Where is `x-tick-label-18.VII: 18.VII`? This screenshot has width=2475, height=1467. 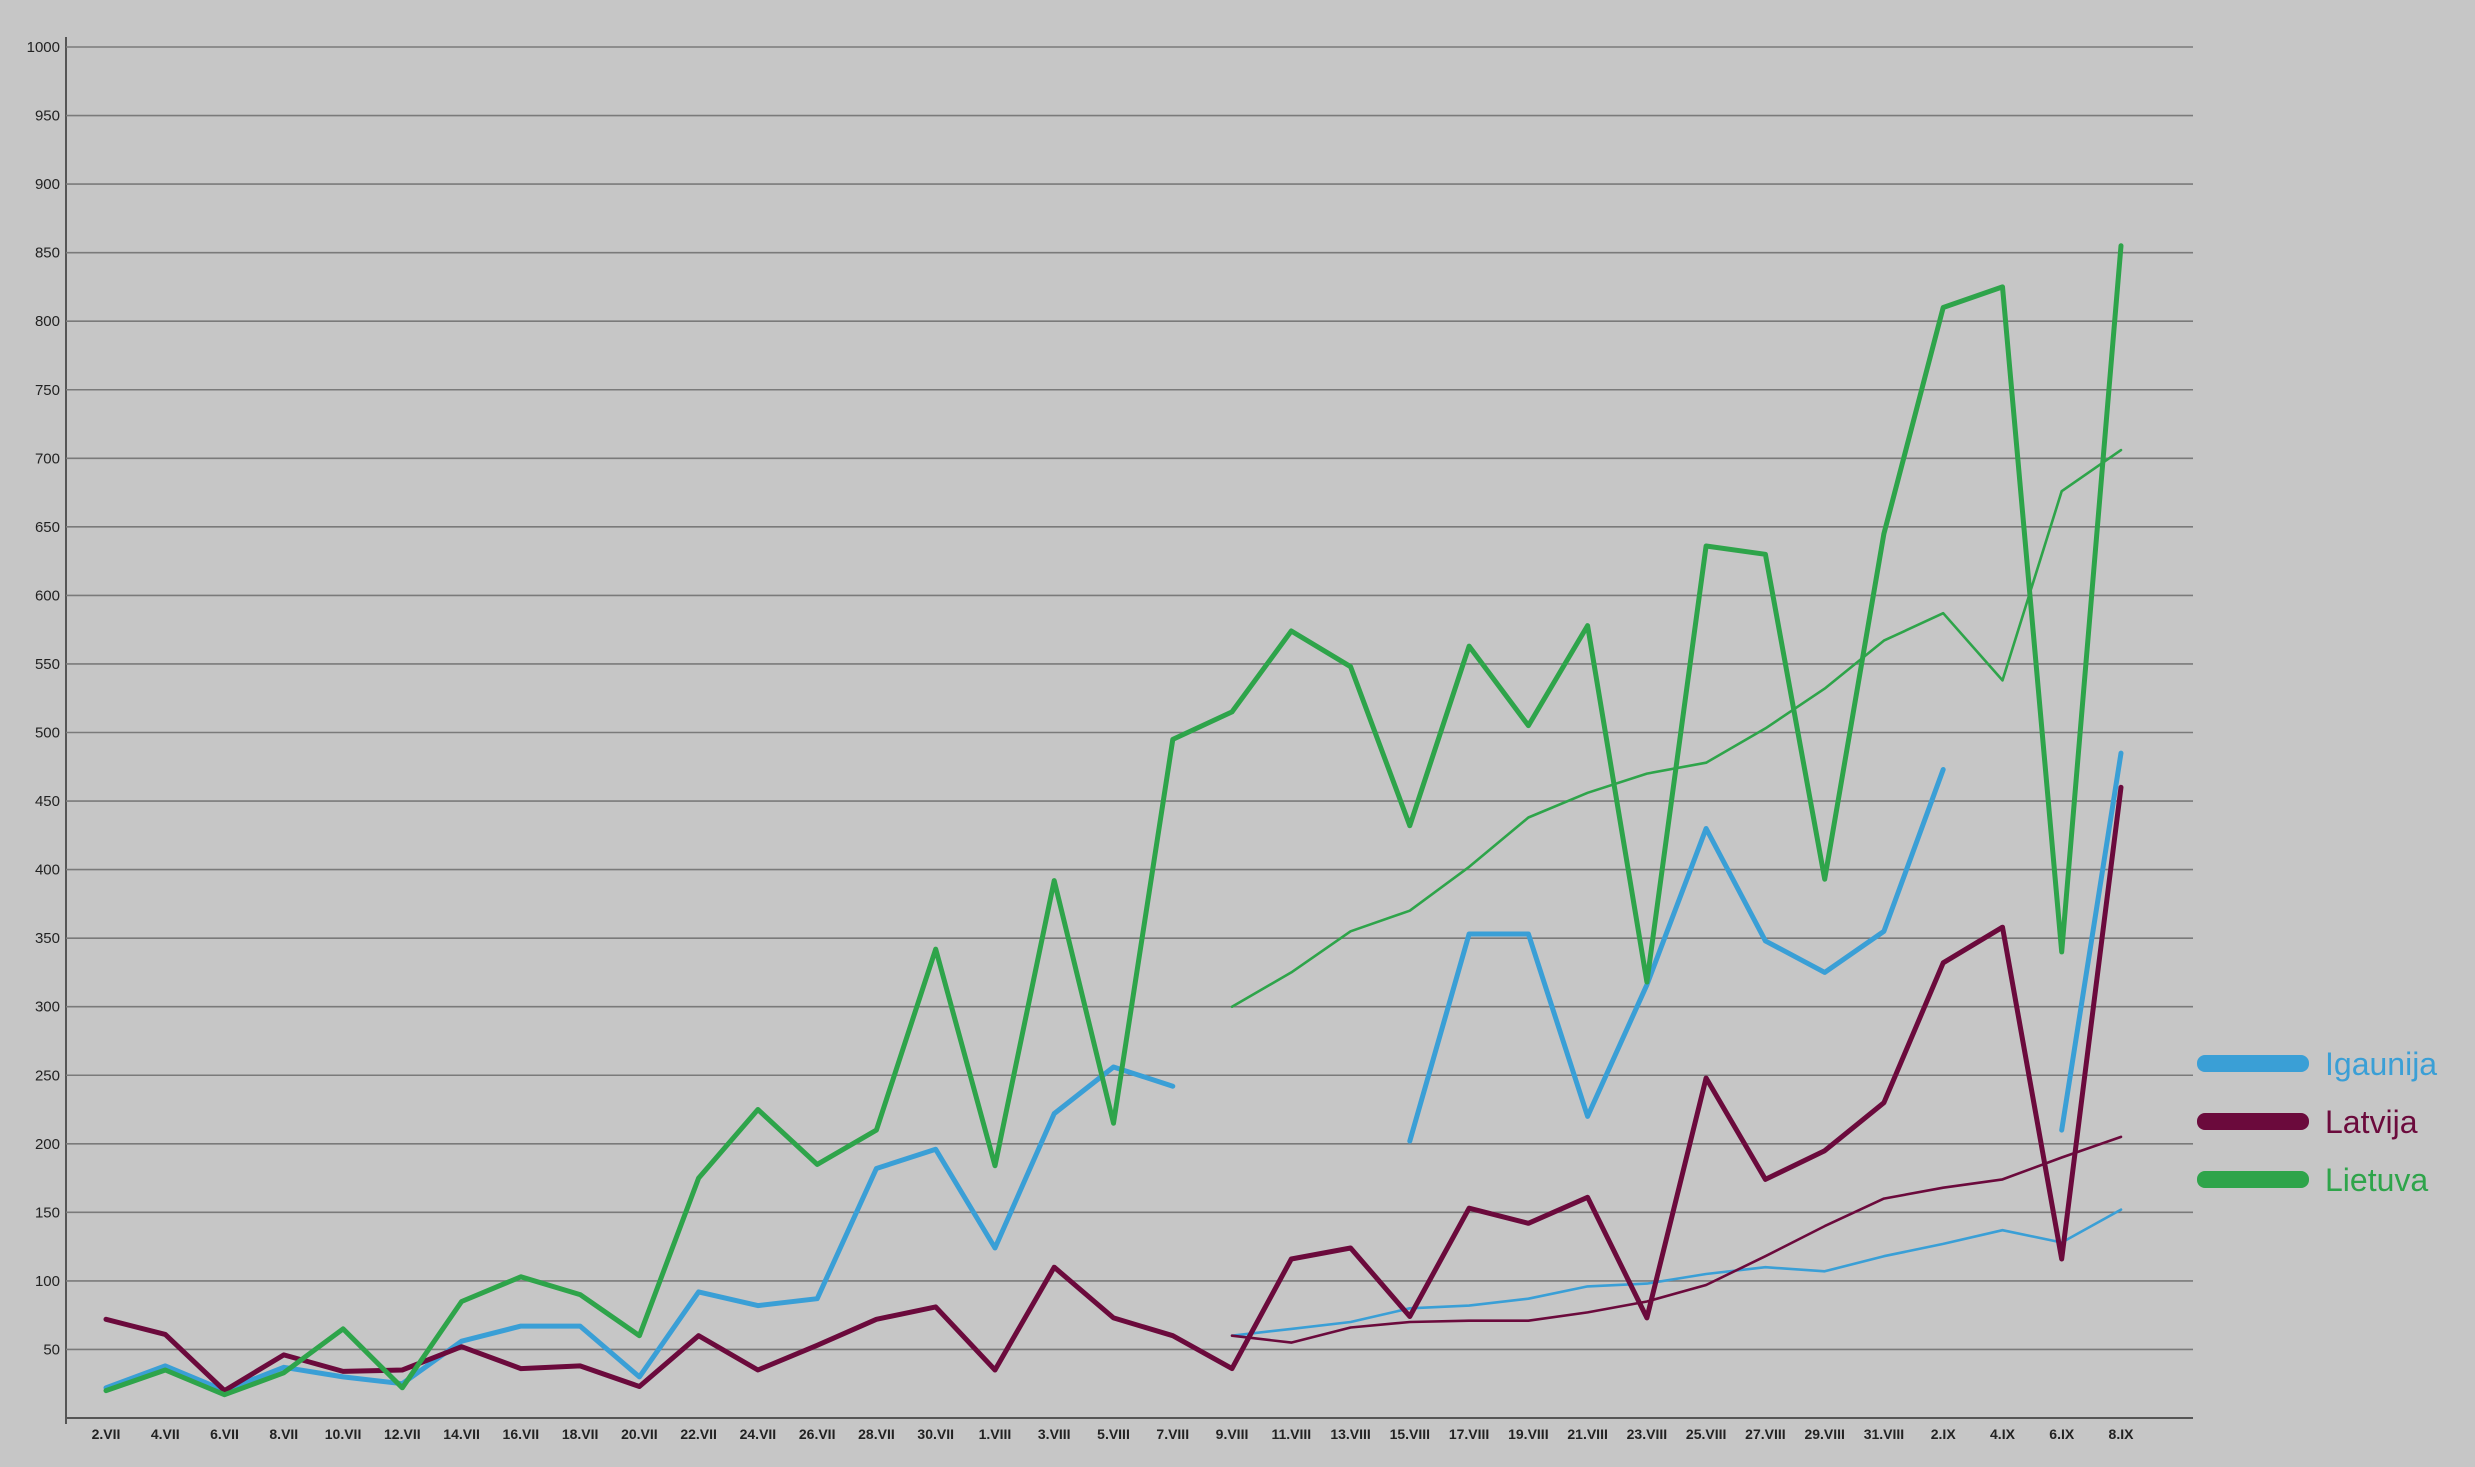 x-tick-label-18.VII: 18.VII is located at coordinates (580, 1434).